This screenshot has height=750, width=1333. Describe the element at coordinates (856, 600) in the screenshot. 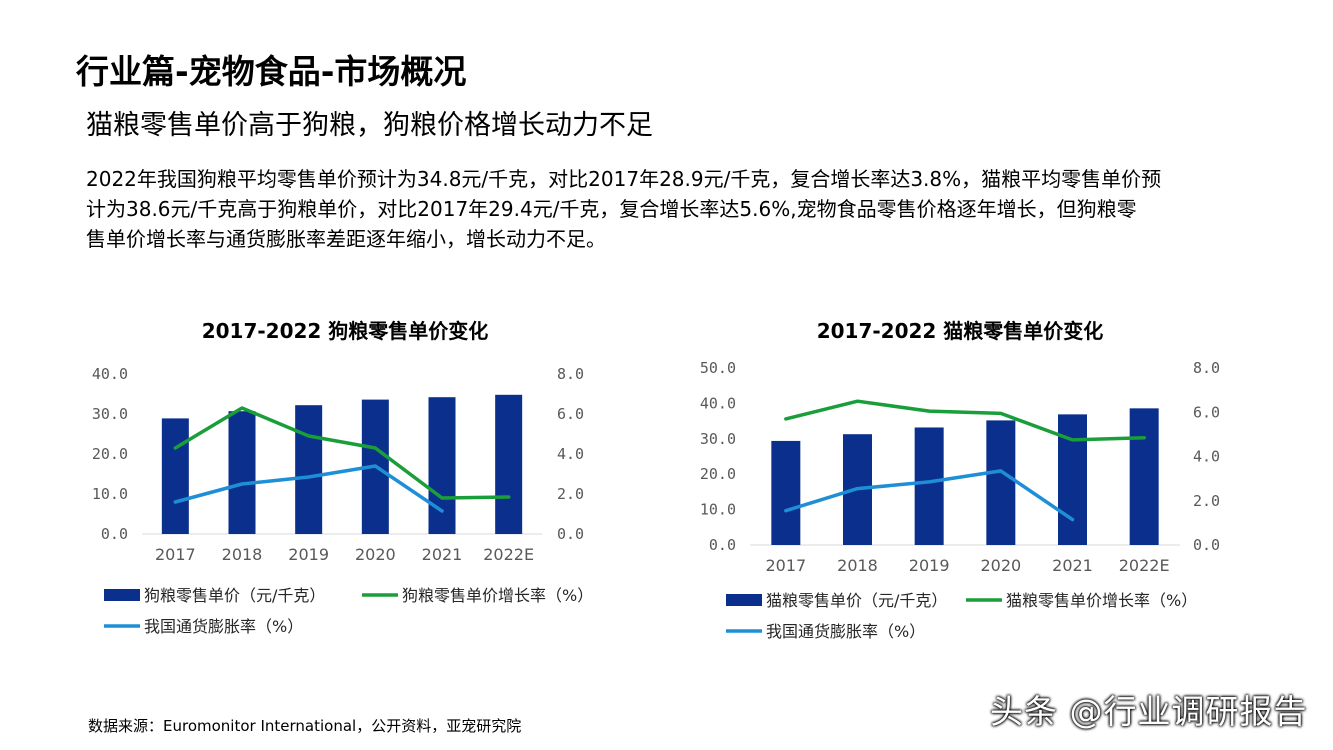

I see `legend-label: 猫粮零售单价（元/千克）` at that location.